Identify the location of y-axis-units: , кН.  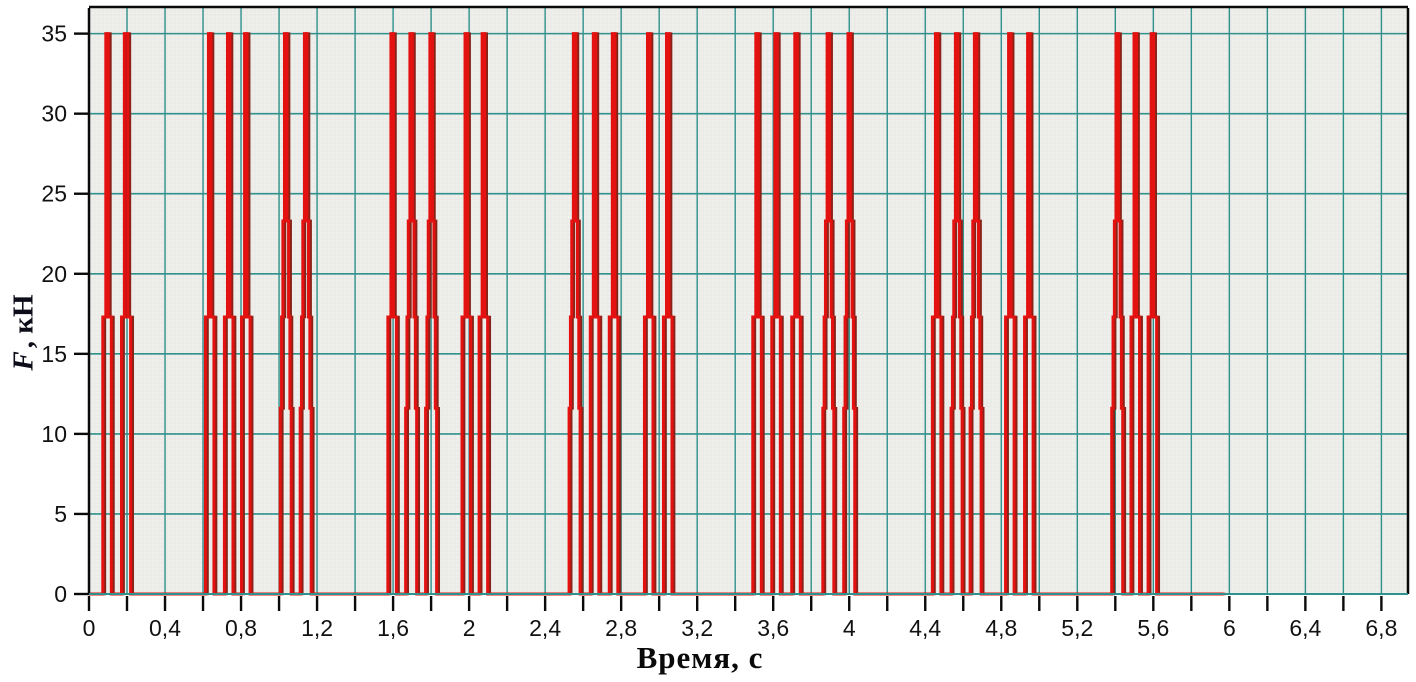
(23, 321).